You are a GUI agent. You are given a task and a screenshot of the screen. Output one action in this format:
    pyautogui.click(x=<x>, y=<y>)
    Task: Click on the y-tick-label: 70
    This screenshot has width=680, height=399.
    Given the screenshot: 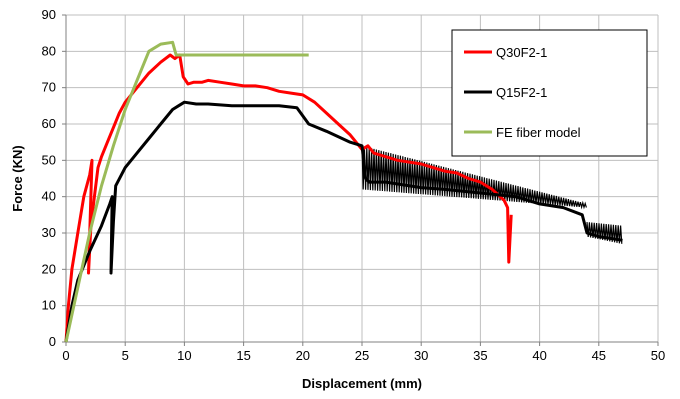 What is the action you would take?
    pyautogui.click(x=49, y=87)
    